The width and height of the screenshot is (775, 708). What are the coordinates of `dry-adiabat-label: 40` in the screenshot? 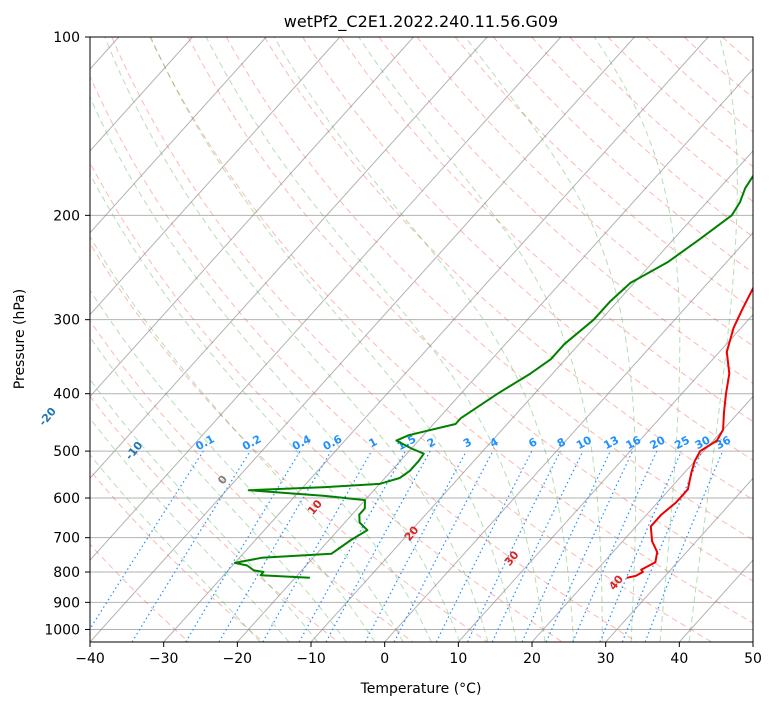 It's located at (616, 582).